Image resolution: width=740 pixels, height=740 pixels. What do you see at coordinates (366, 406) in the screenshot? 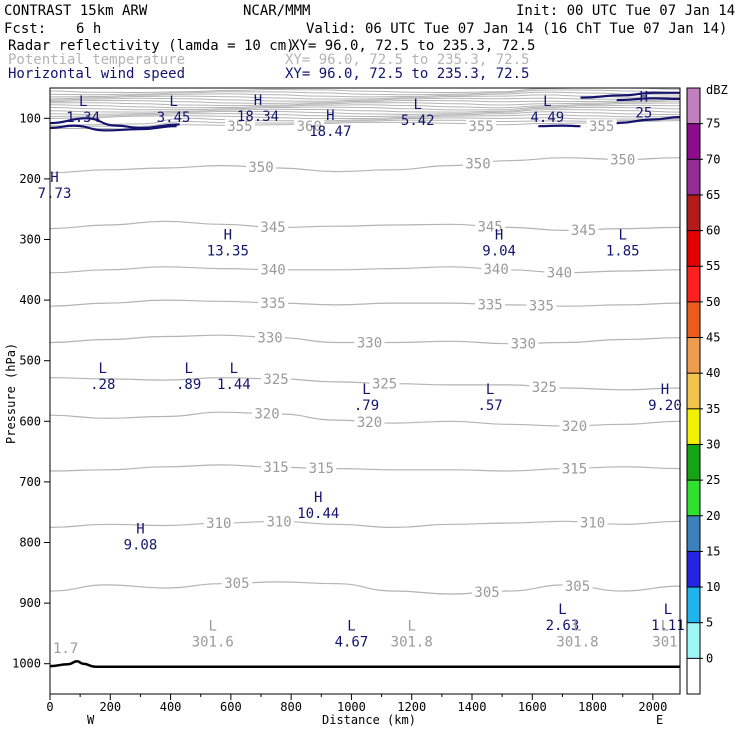
I see `wind-extremum-value: .79` at bounding box center [366, 406].